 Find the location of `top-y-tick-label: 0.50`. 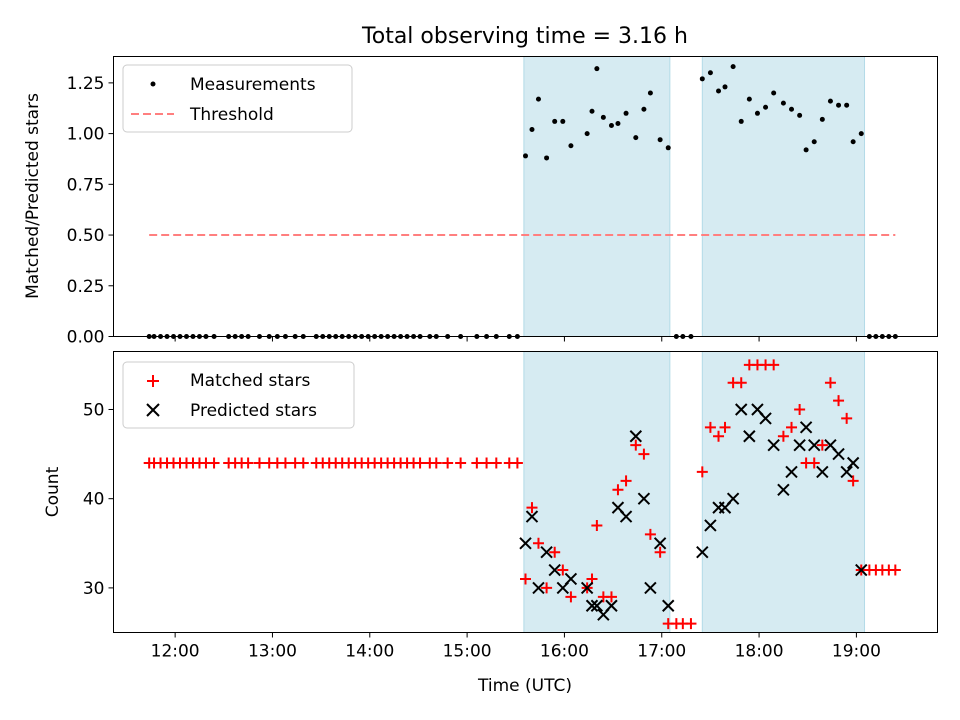

top-y-tick-label: 0.50 is located at coordinates (86, 236).